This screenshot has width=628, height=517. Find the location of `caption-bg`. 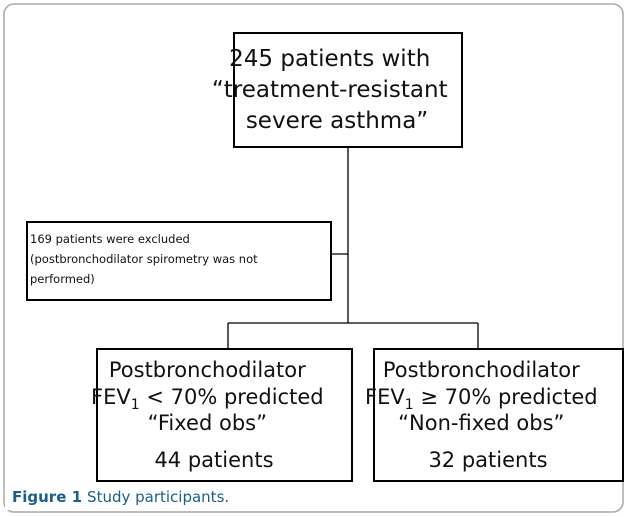

caption-bg is located at coordinates (145, 497).